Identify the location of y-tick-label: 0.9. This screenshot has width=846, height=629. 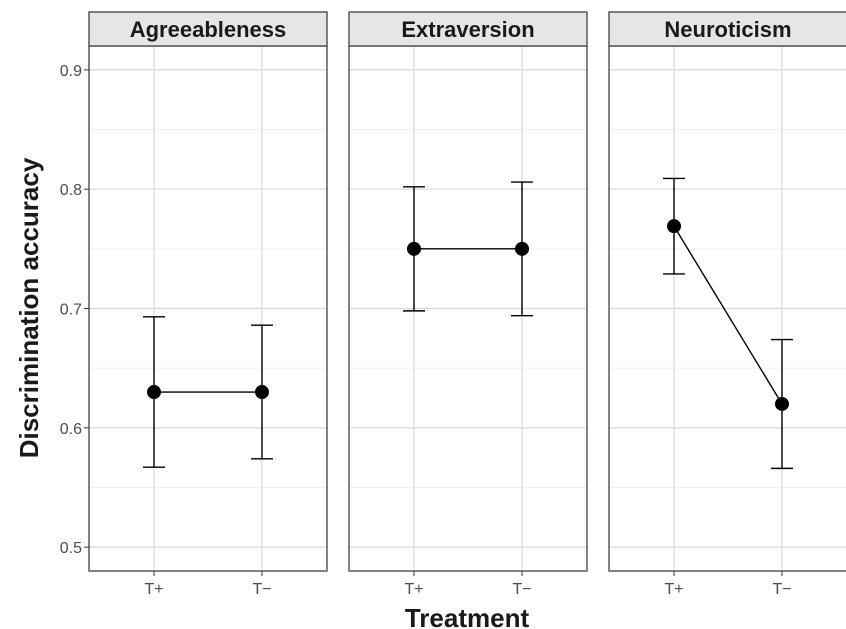
(71, 71).